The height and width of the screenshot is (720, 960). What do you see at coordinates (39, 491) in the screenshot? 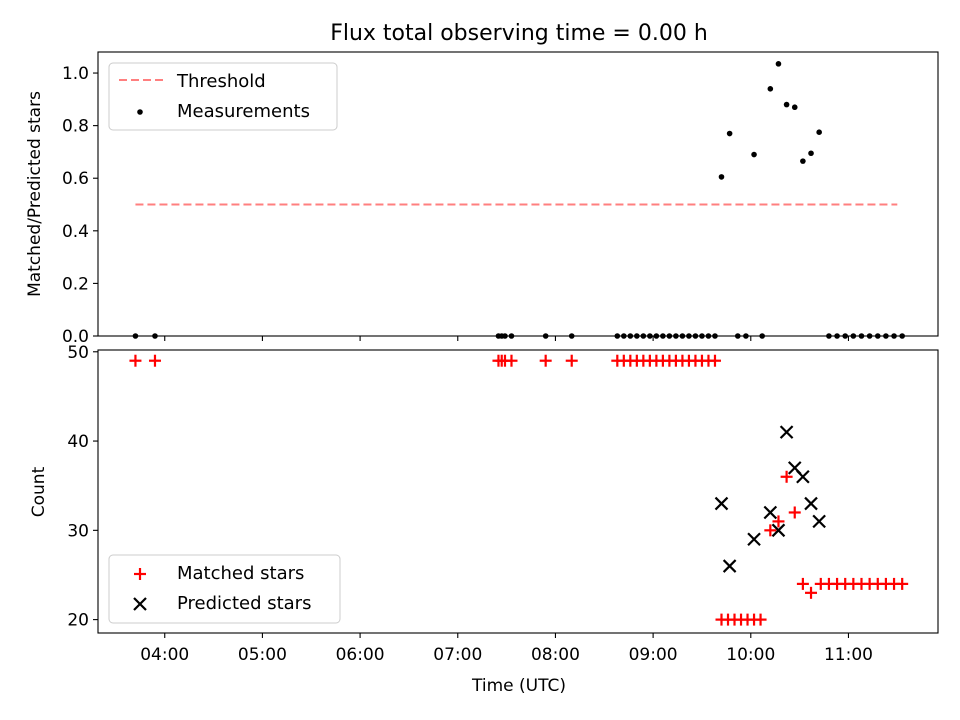
I see `bottom-y-axis-label: Count` at bounding box center [39, 491].